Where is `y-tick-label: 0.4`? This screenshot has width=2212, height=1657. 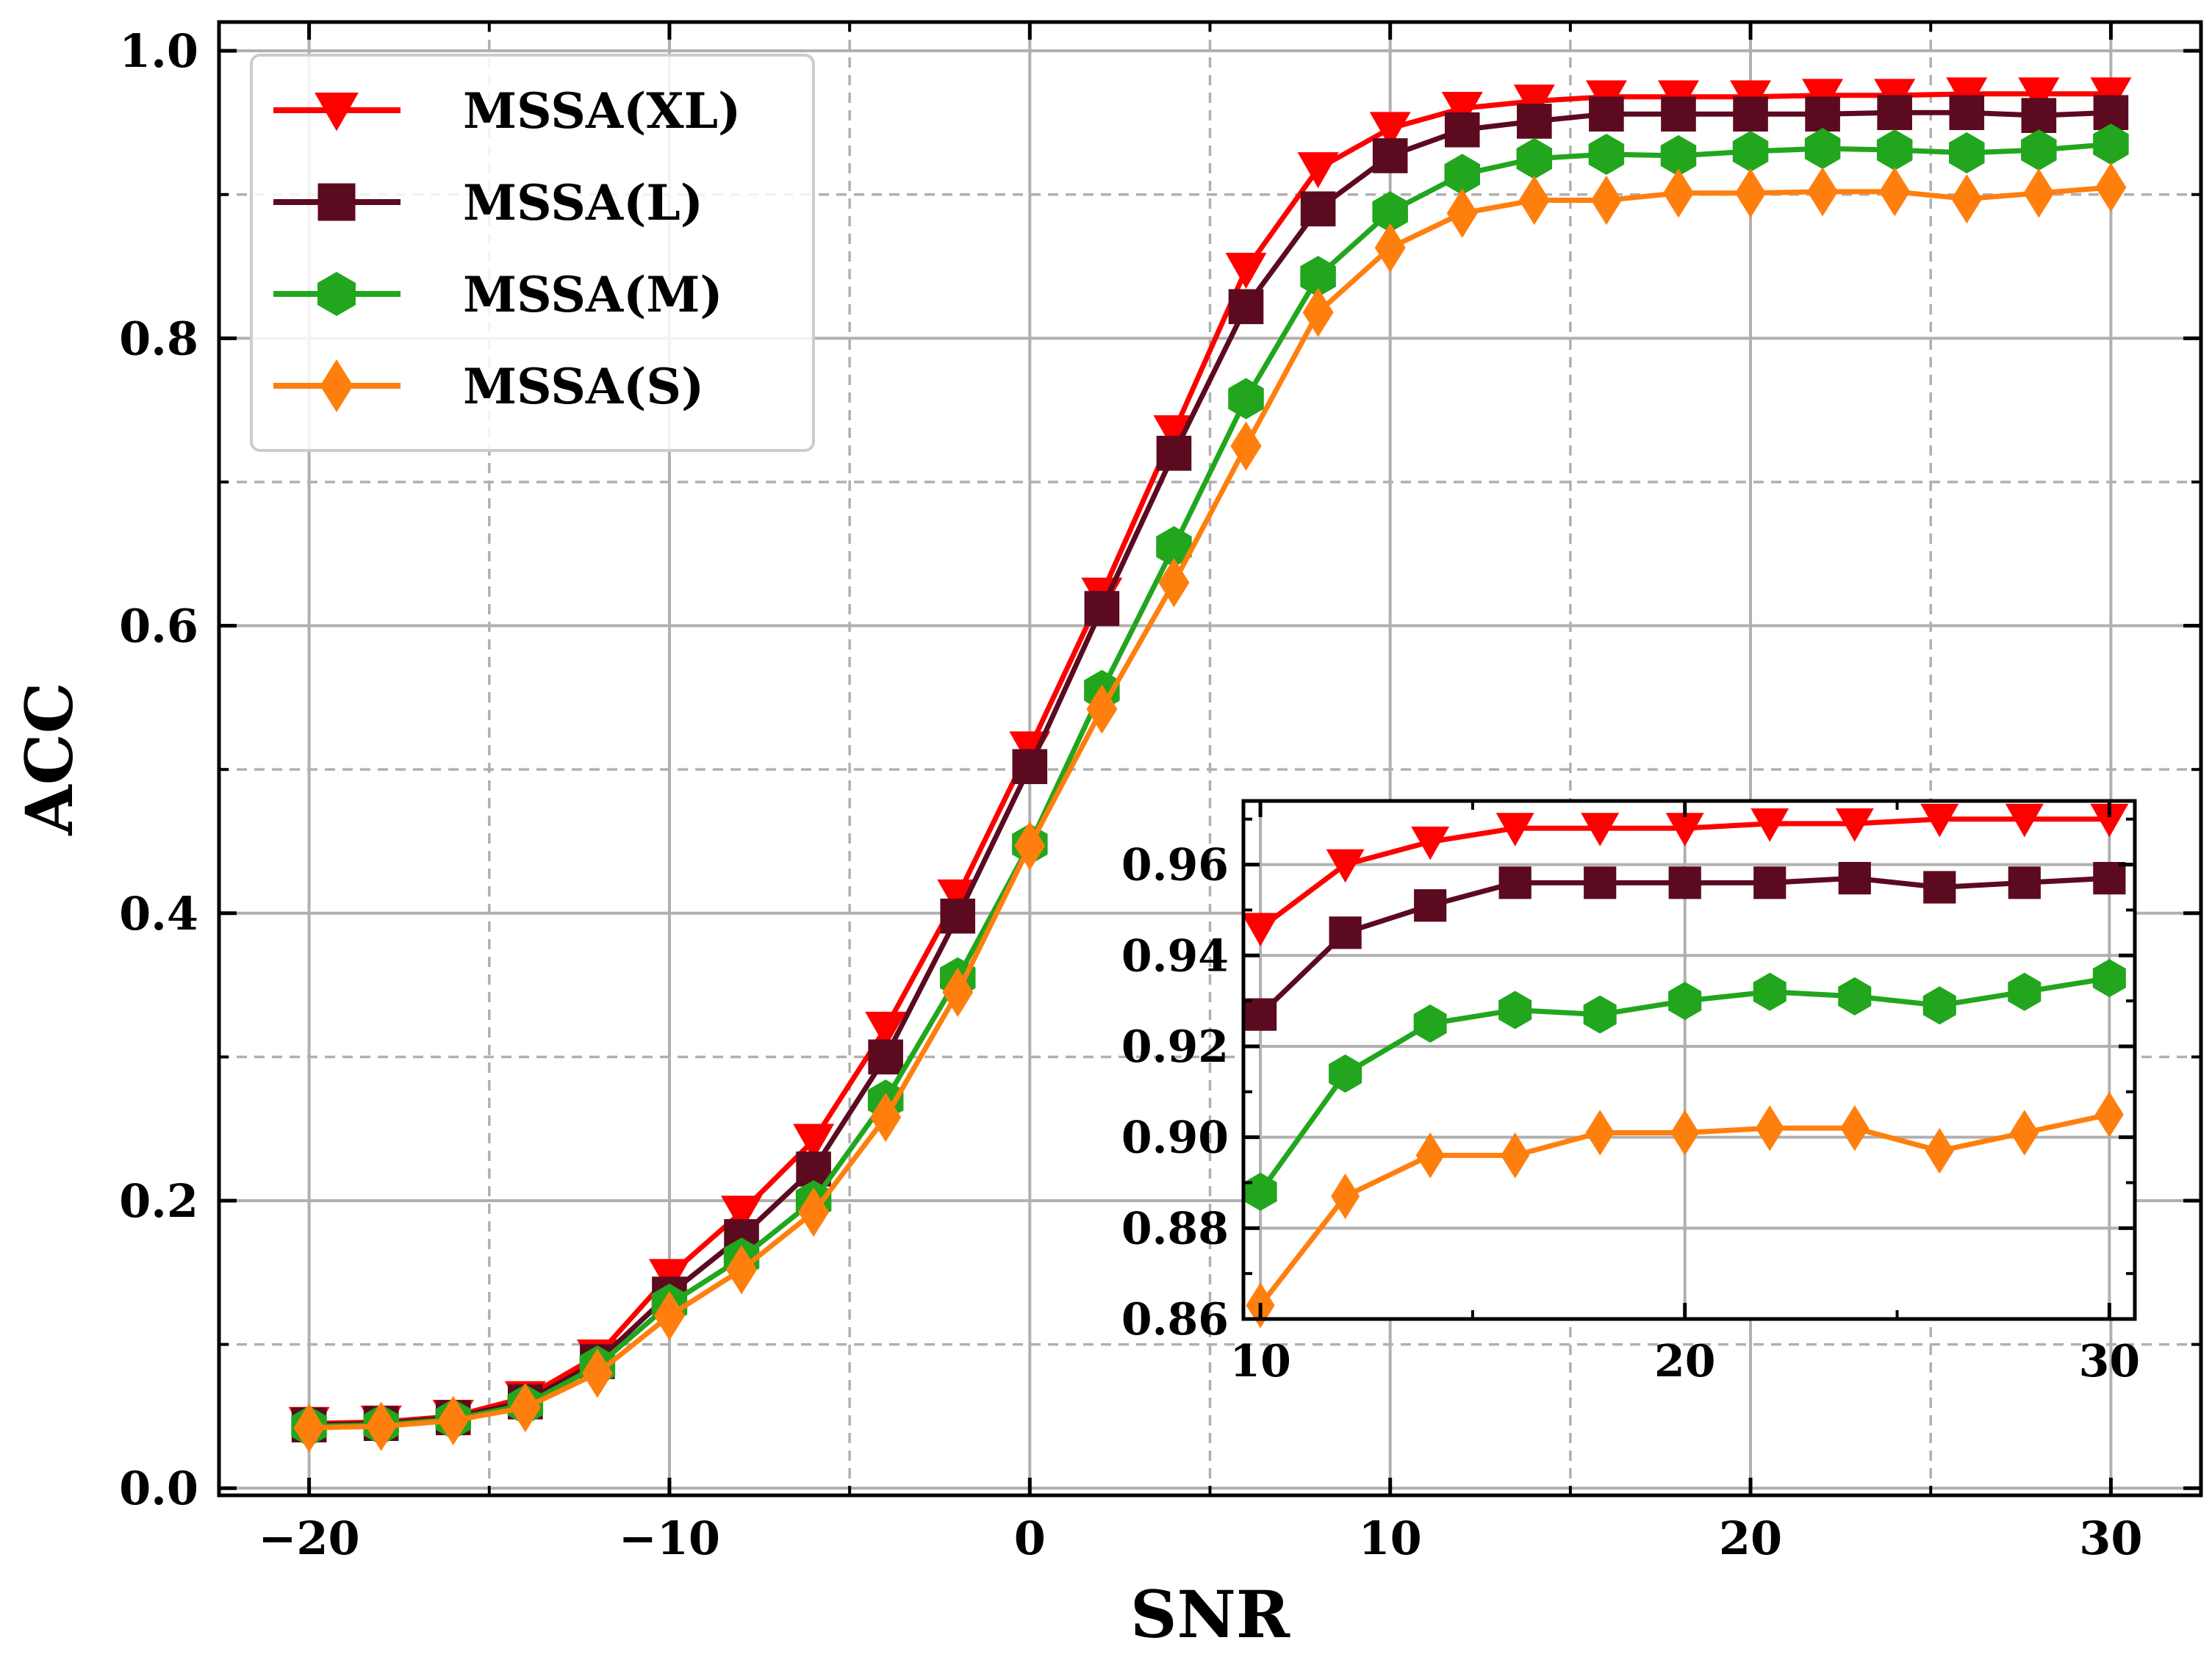 y-tick-label: 0.4 is located at coordinates (158, 914).